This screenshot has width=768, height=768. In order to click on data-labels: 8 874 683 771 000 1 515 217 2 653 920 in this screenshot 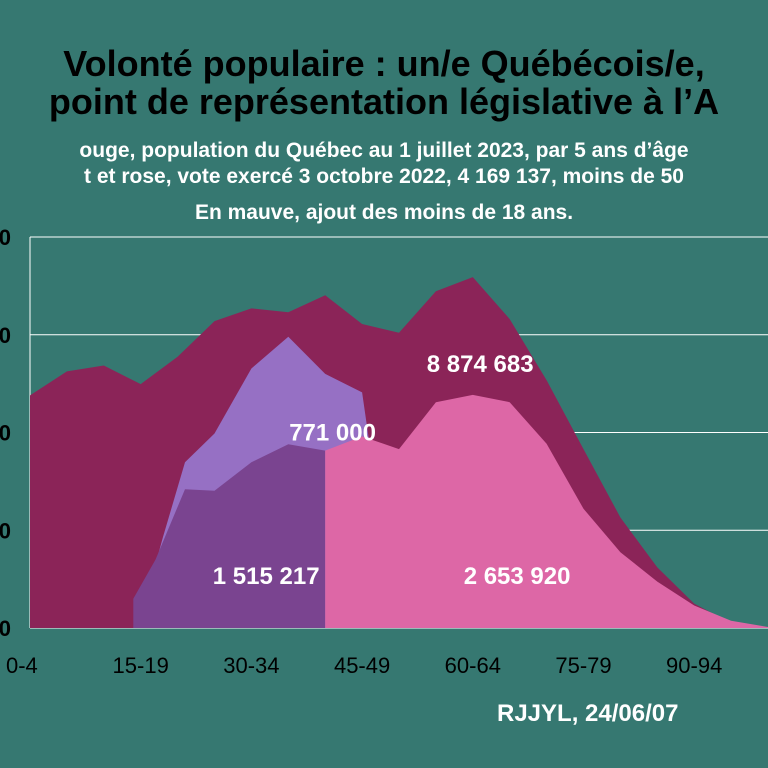, I will do `click(392, 470)`.